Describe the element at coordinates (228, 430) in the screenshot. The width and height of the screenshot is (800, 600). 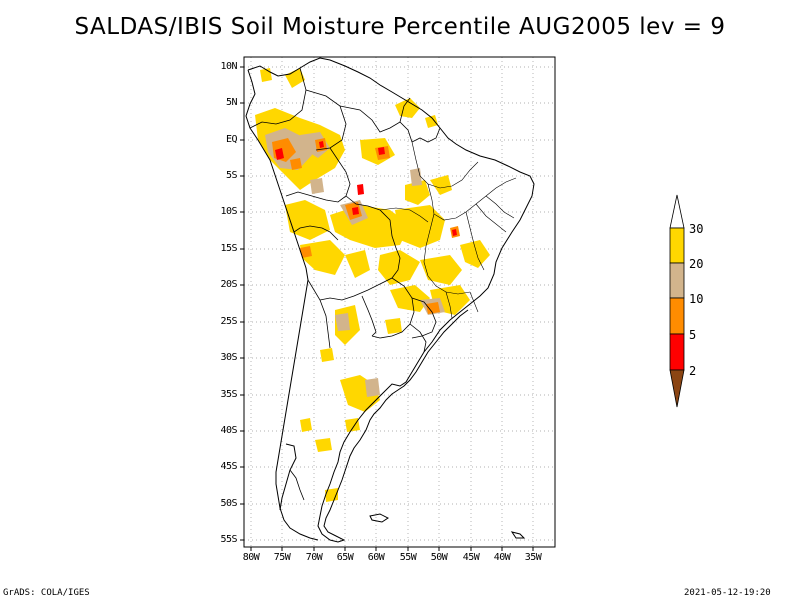
I see `lat-tick-40s: 40S` at that location.